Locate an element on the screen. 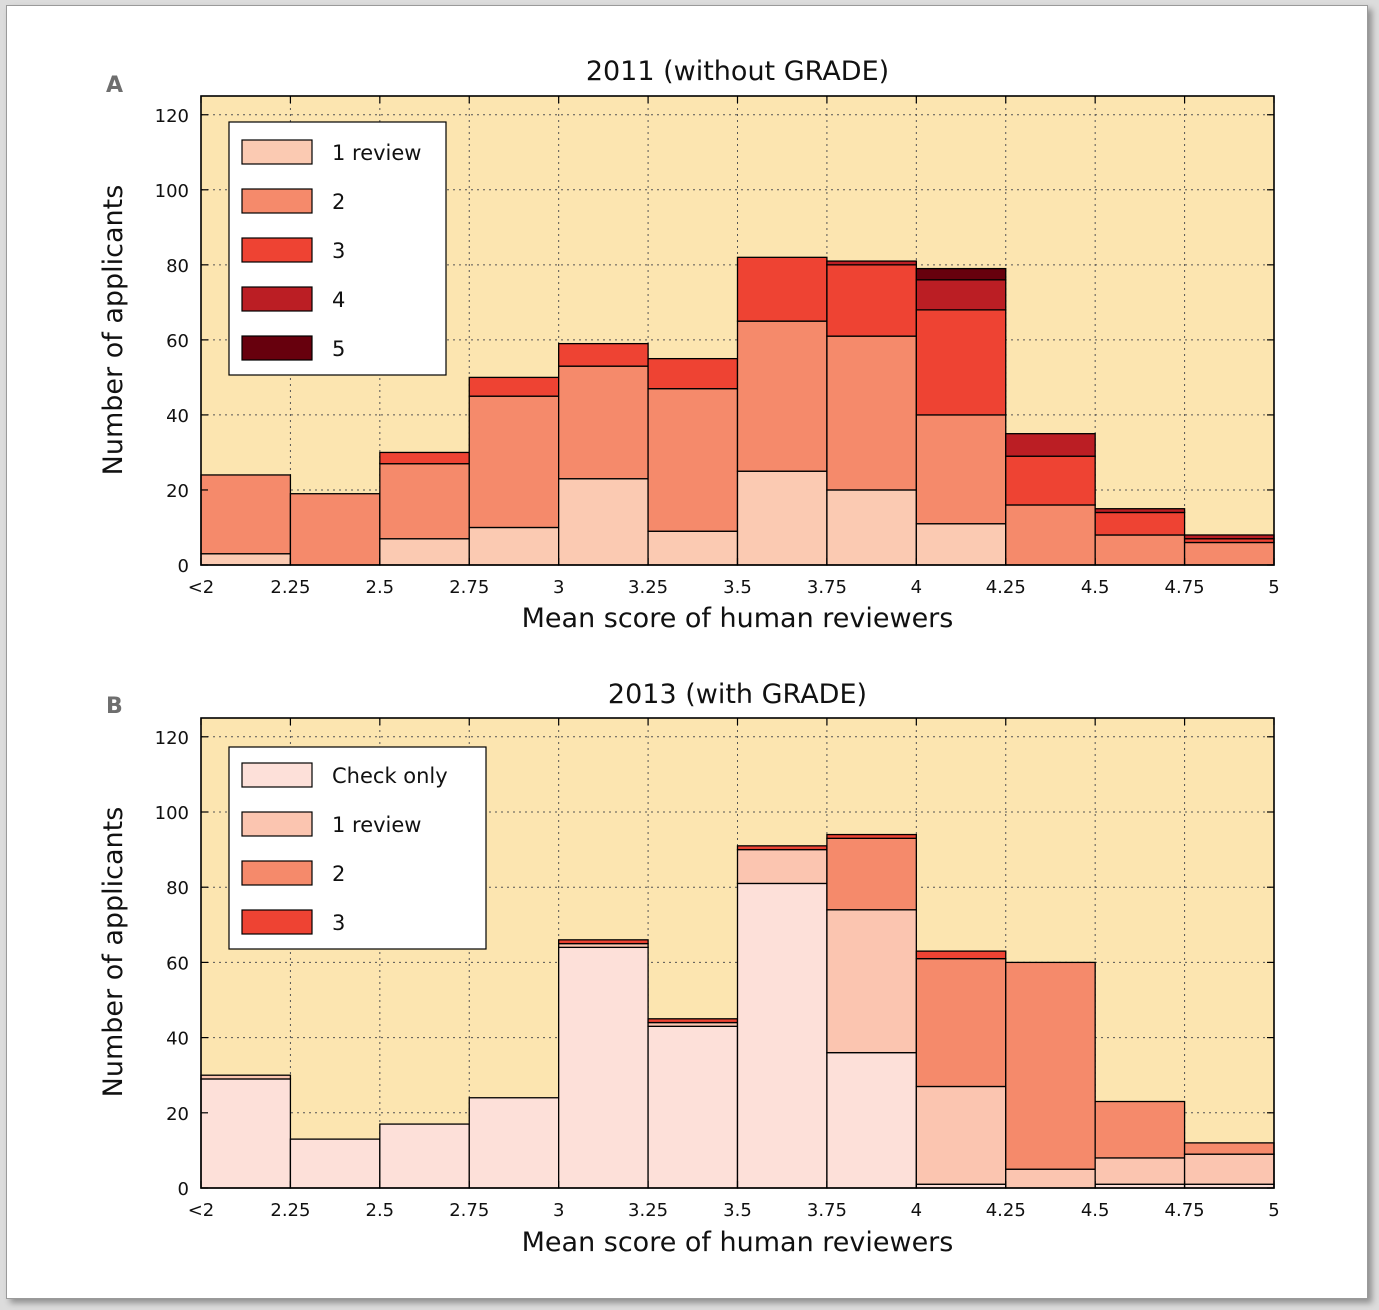 This screenshot has height=1310, width=1379. panel-label: A is located at coordinates (114, 85).